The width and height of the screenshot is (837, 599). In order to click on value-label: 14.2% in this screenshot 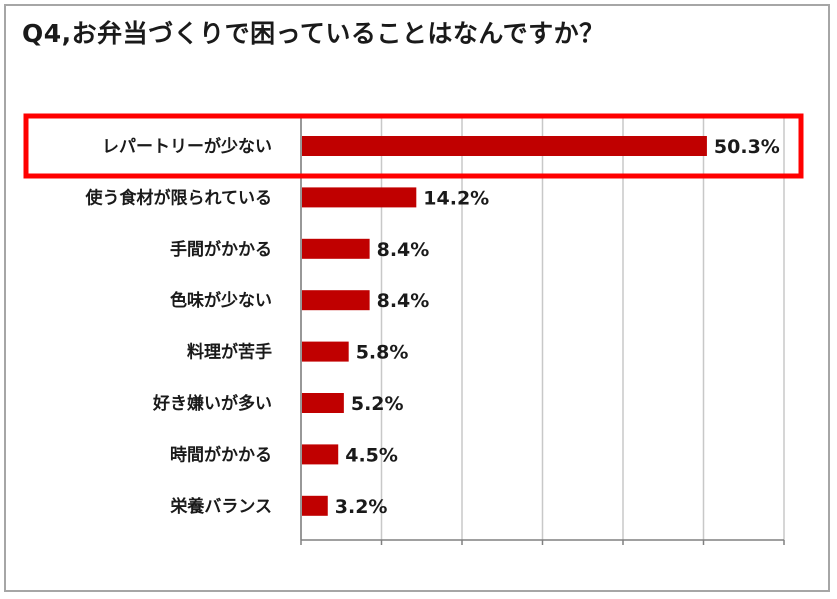, I will do `click(456, 198)`.